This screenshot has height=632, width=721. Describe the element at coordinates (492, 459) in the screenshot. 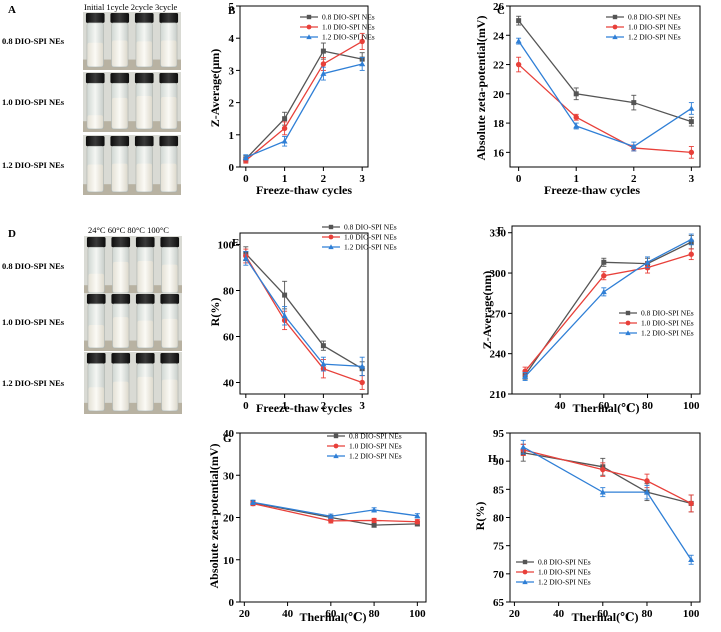

I see `panel-letter: H` at that location.